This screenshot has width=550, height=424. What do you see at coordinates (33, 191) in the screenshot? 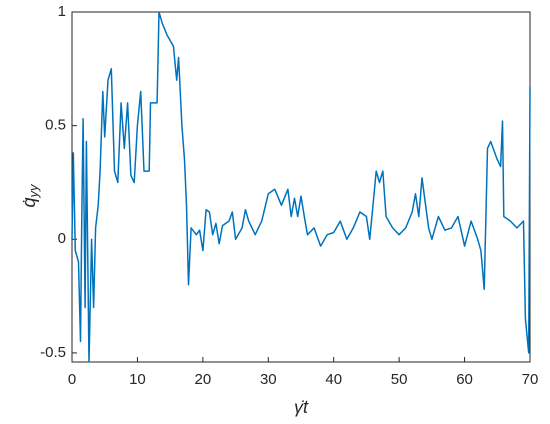
I see `y-label-sub: yy` at bounding box center [33, 191].